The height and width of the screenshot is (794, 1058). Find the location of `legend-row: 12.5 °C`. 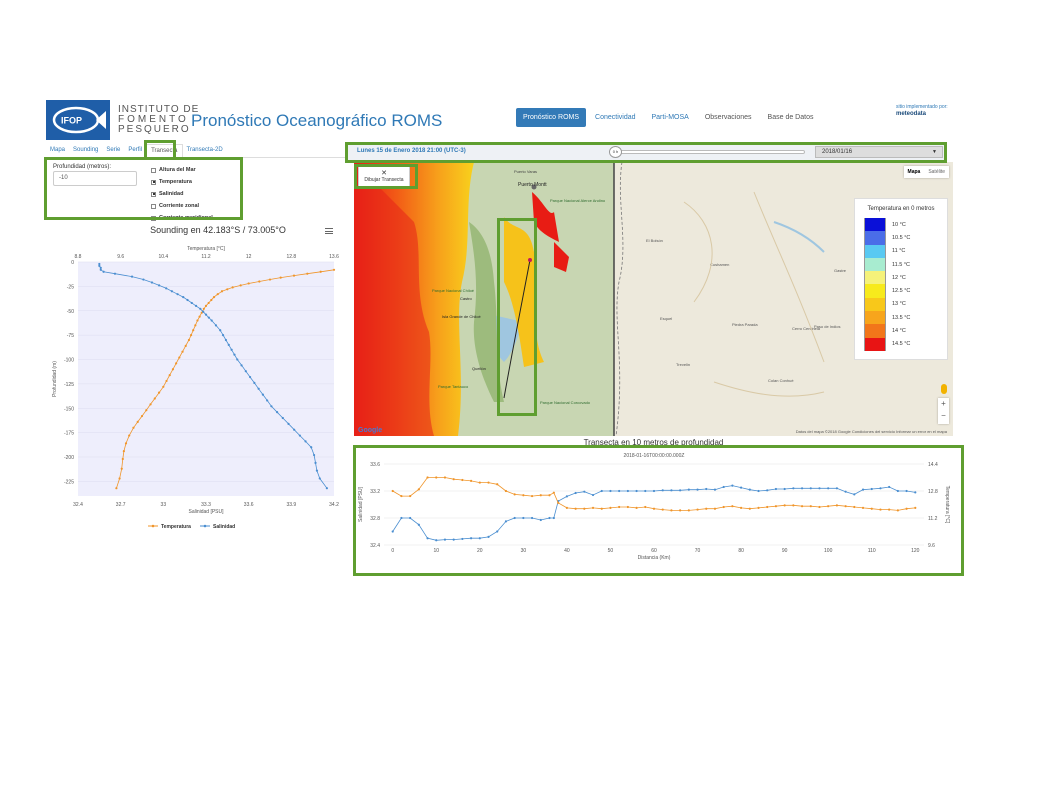

legend-row: 12.5 °C is located at coordinates (905, 291).